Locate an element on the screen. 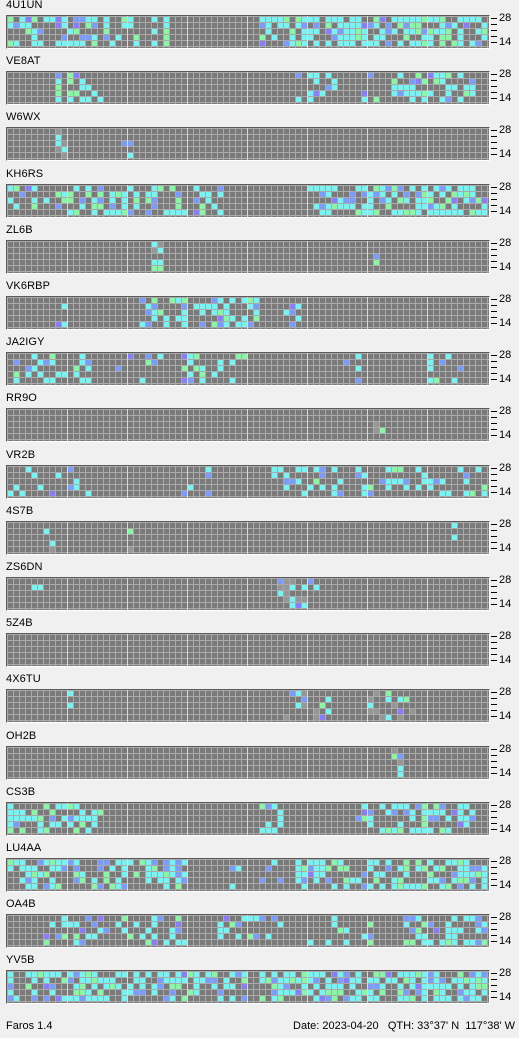 This screenshot has height=1038, width=519. date-label: Date: is located at coordinates (306, 1026).